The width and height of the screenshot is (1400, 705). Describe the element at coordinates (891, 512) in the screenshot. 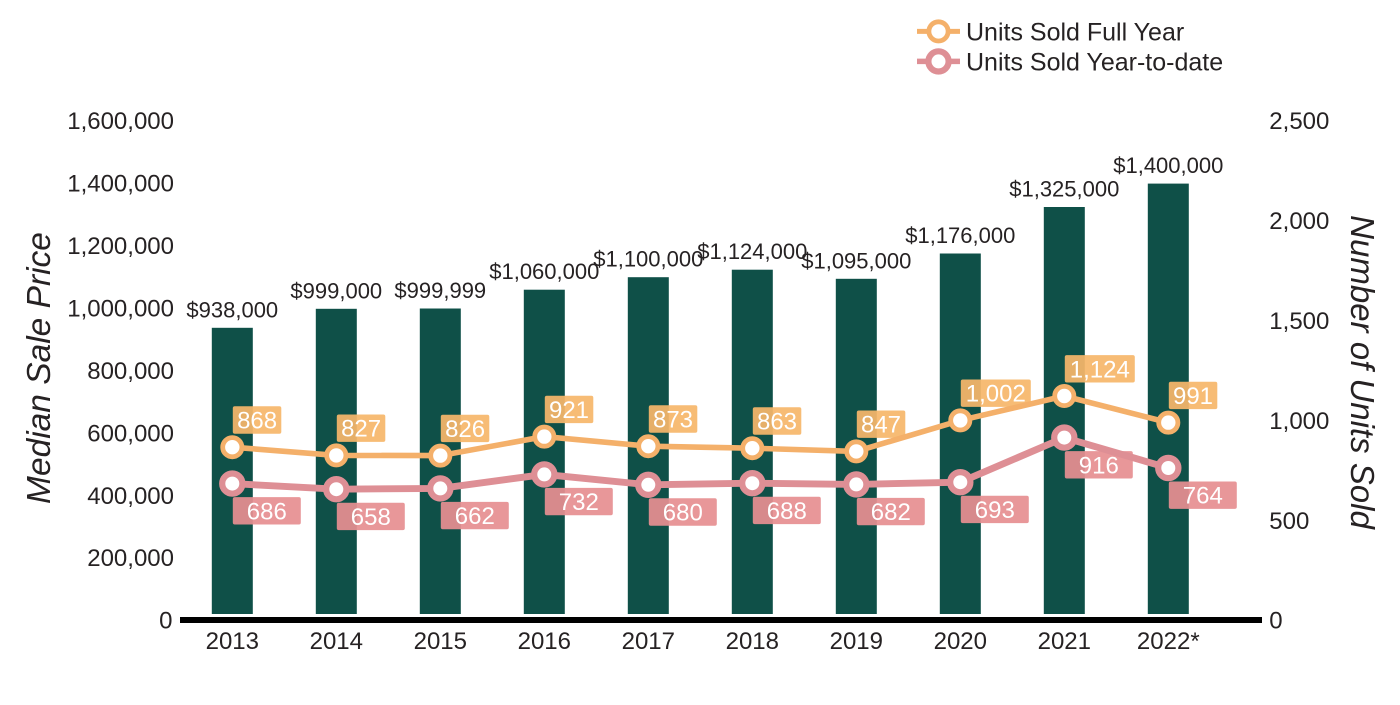

I see `svg-text: 682` at that location.